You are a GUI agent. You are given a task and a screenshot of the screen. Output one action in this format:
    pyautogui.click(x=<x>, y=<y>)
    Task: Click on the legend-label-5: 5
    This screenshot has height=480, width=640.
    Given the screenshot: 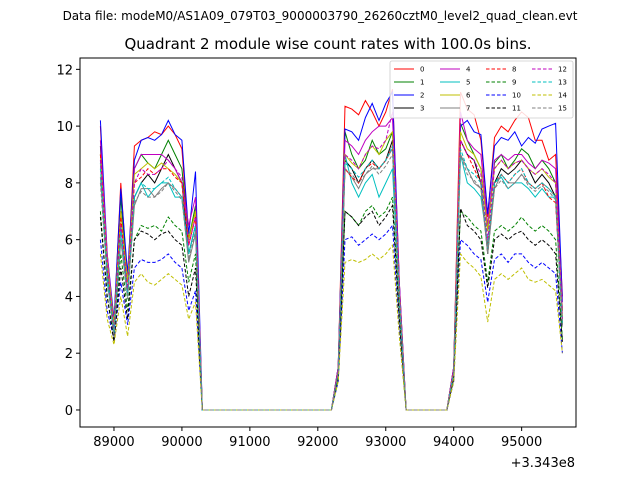 What is the action you would take?
    pyautogui.click(x=468, y=83)
    